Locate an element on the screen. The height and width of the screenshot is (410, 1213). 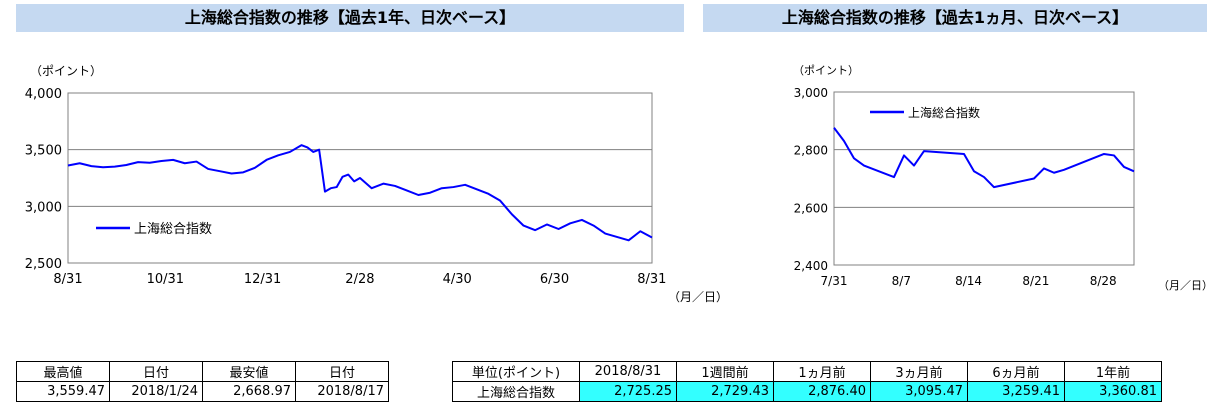
x-tick-label: 7/31 is located at coordinates (834, 281).